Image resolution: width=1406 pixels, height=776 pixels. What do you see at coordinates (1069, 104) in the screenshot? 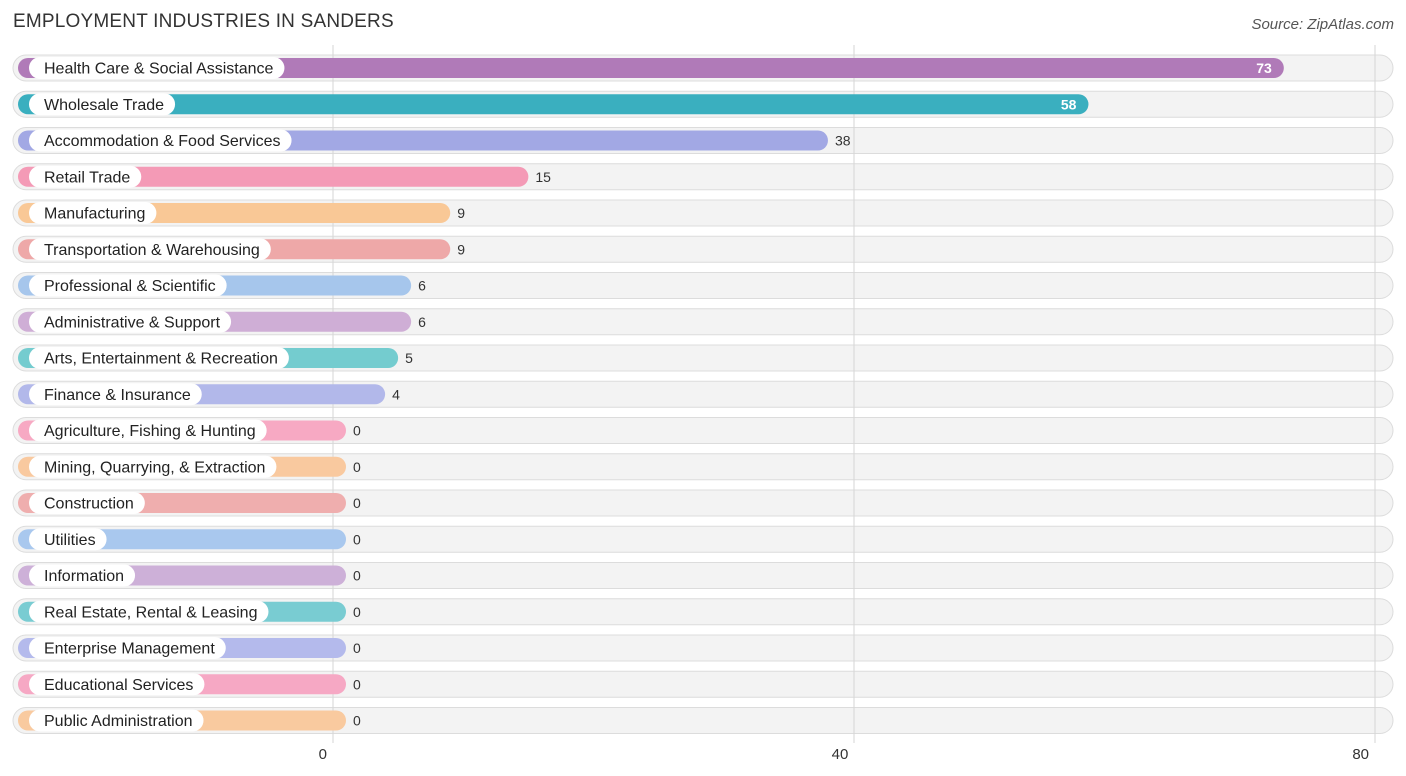
I see `value-label: 58` at bounding box center [1069, 104].